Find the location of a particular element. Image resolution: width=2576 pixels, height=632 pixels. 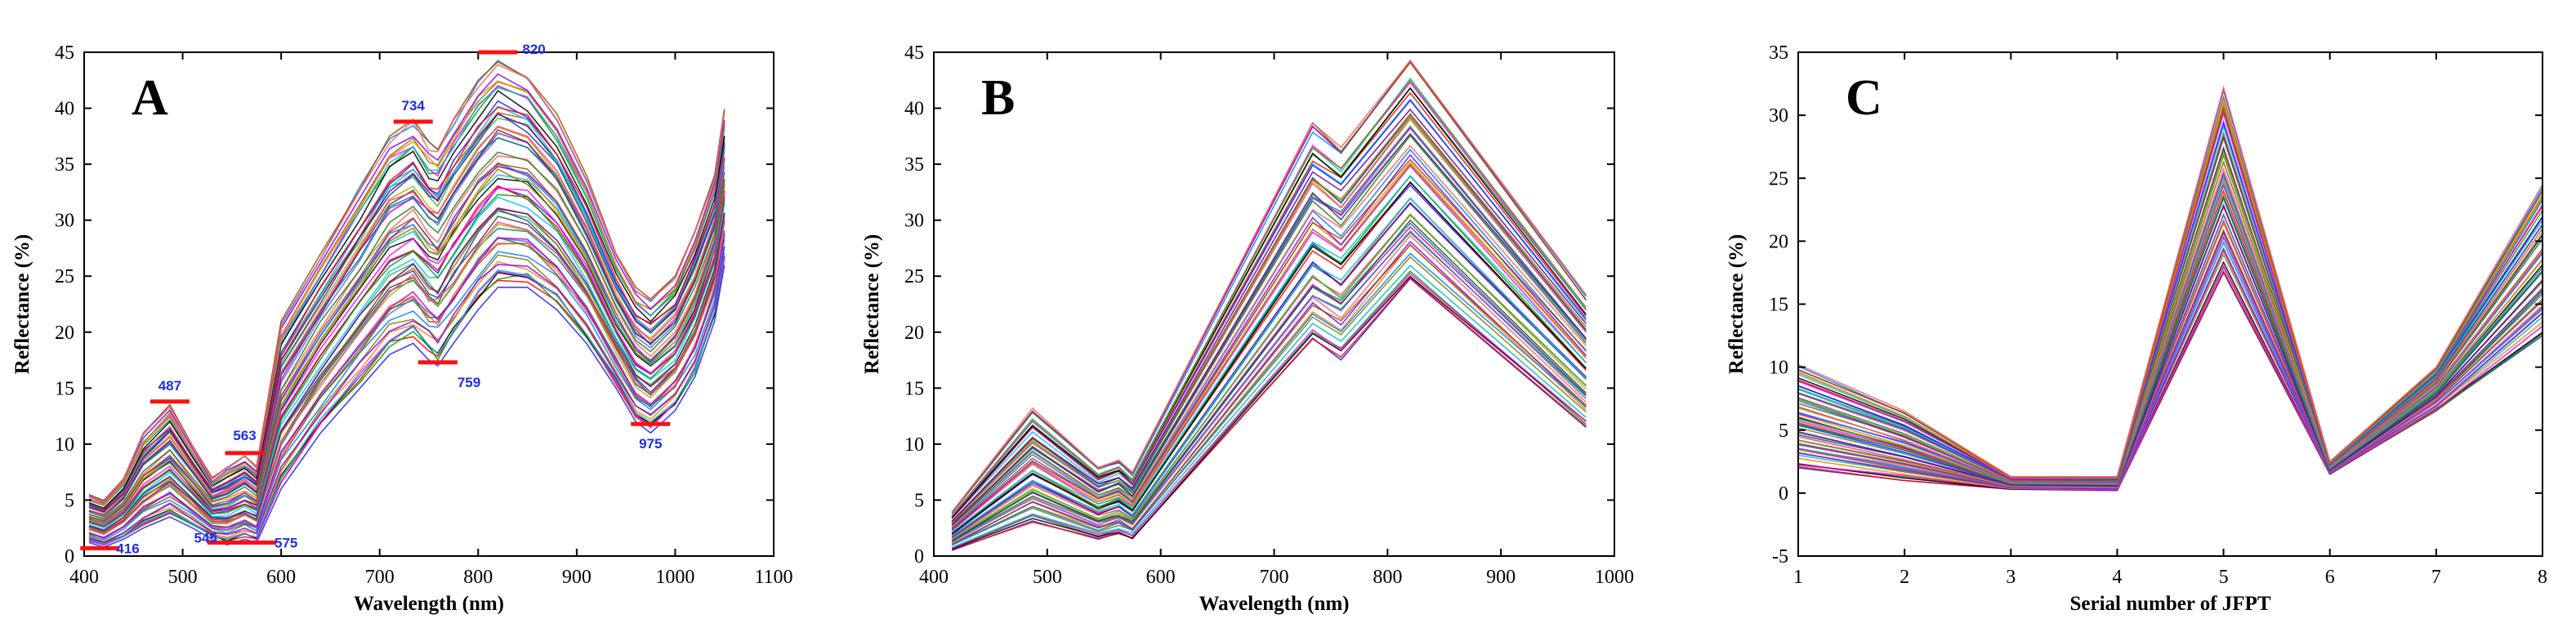

panel-letter: A is located at coordinates (150, 98).